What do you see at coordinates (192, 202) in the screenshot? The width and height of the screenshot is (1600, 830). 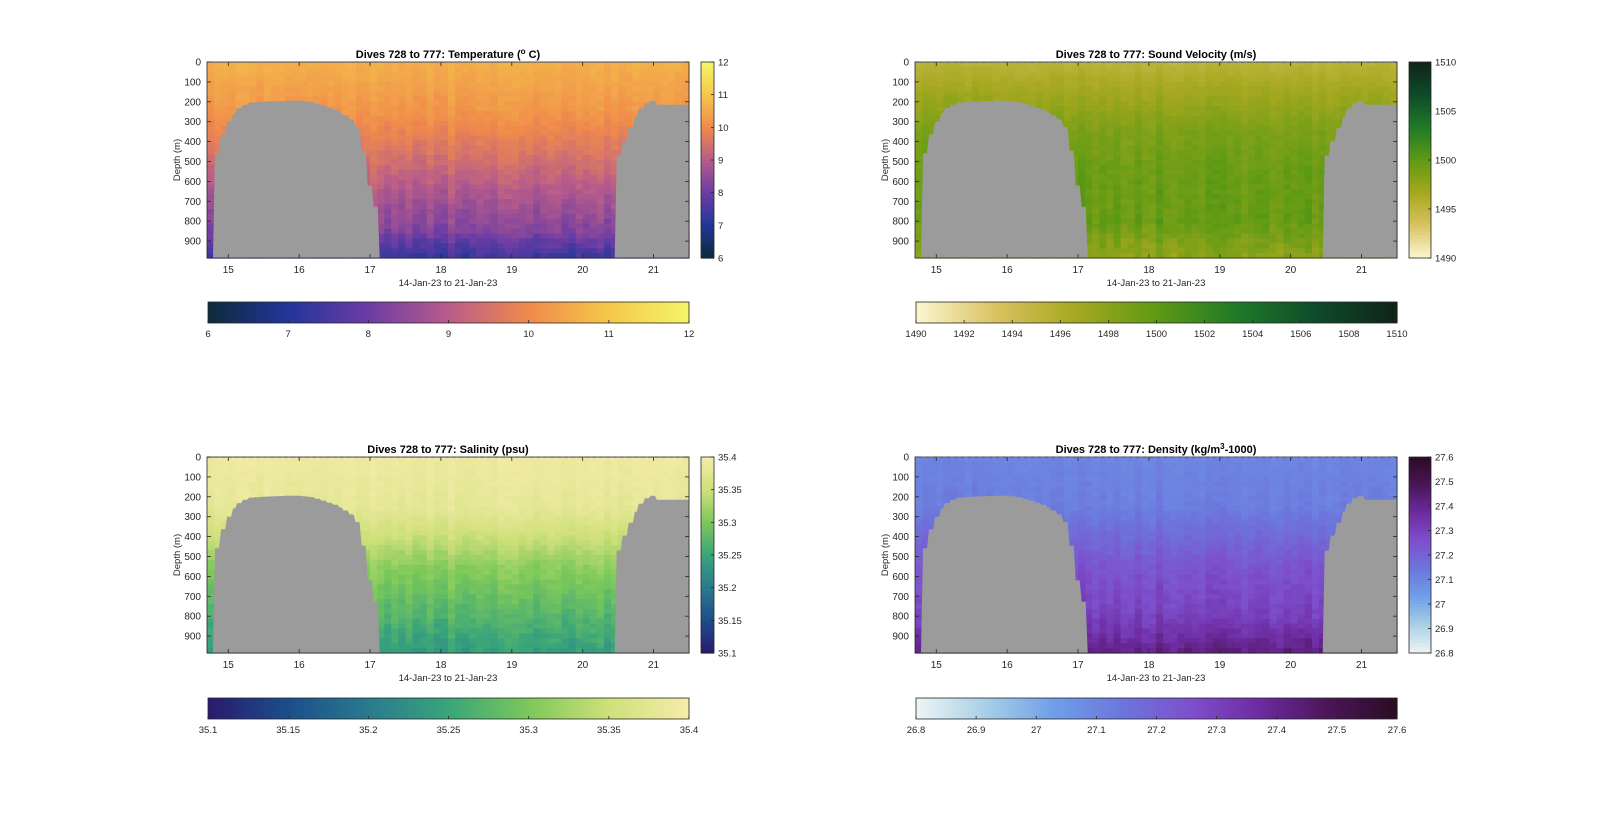 I see `y-tick-label: 700` at bounding box center [192, 202].